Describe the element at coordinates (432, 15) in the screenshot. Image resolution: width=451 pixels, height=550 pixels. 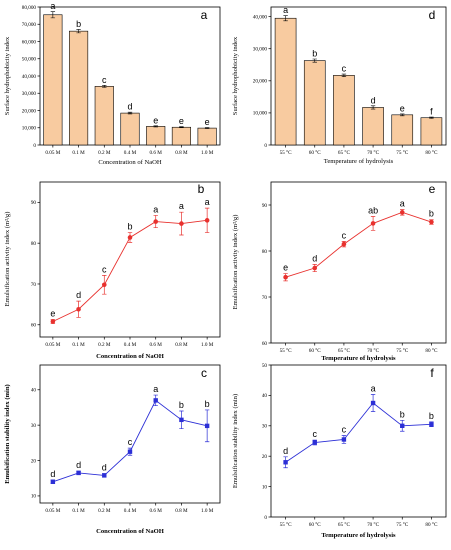
I see `panel-label: d` at that location.